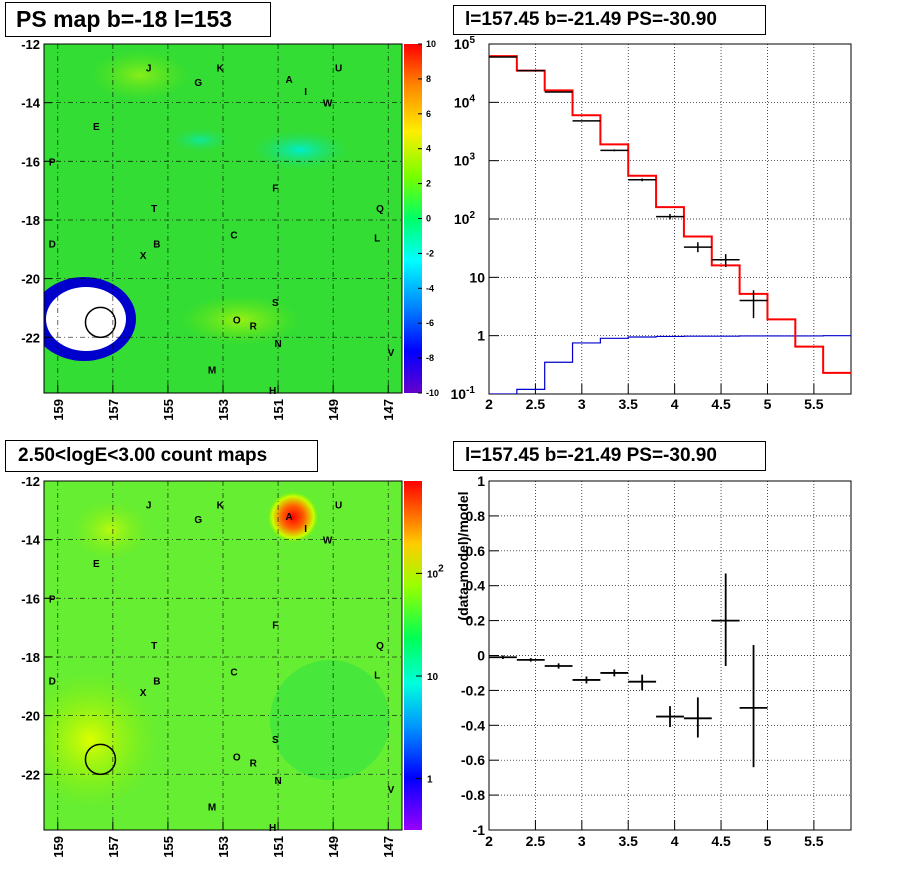 Image resolution: width=898 pixels, height=875 pixels. Describe the element at coordinates (428, 184) in the screenshot. I see `colorbar-tick-label: 2` at that location.